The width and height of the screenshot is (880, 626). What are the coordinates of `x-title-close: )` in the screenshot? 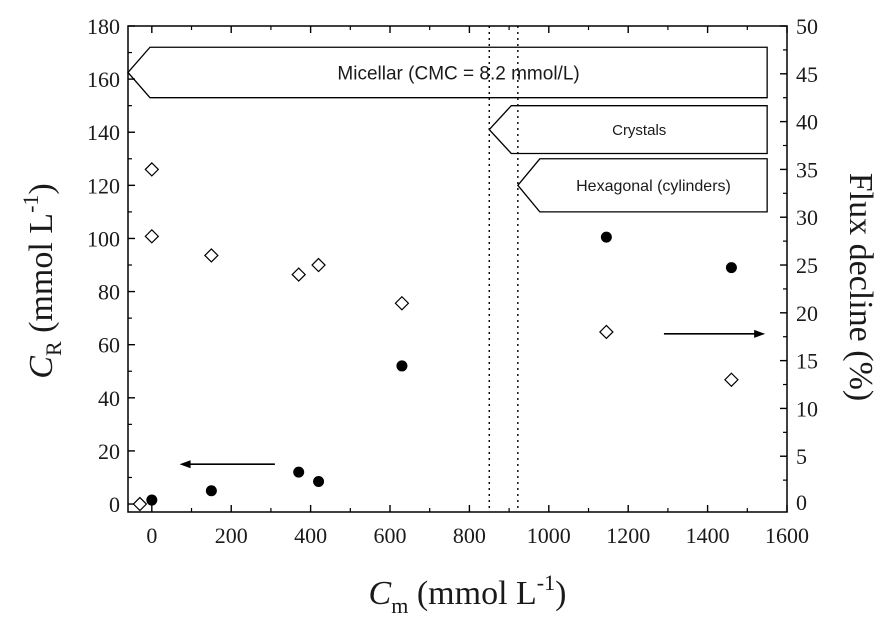 It's located at (560, 593).